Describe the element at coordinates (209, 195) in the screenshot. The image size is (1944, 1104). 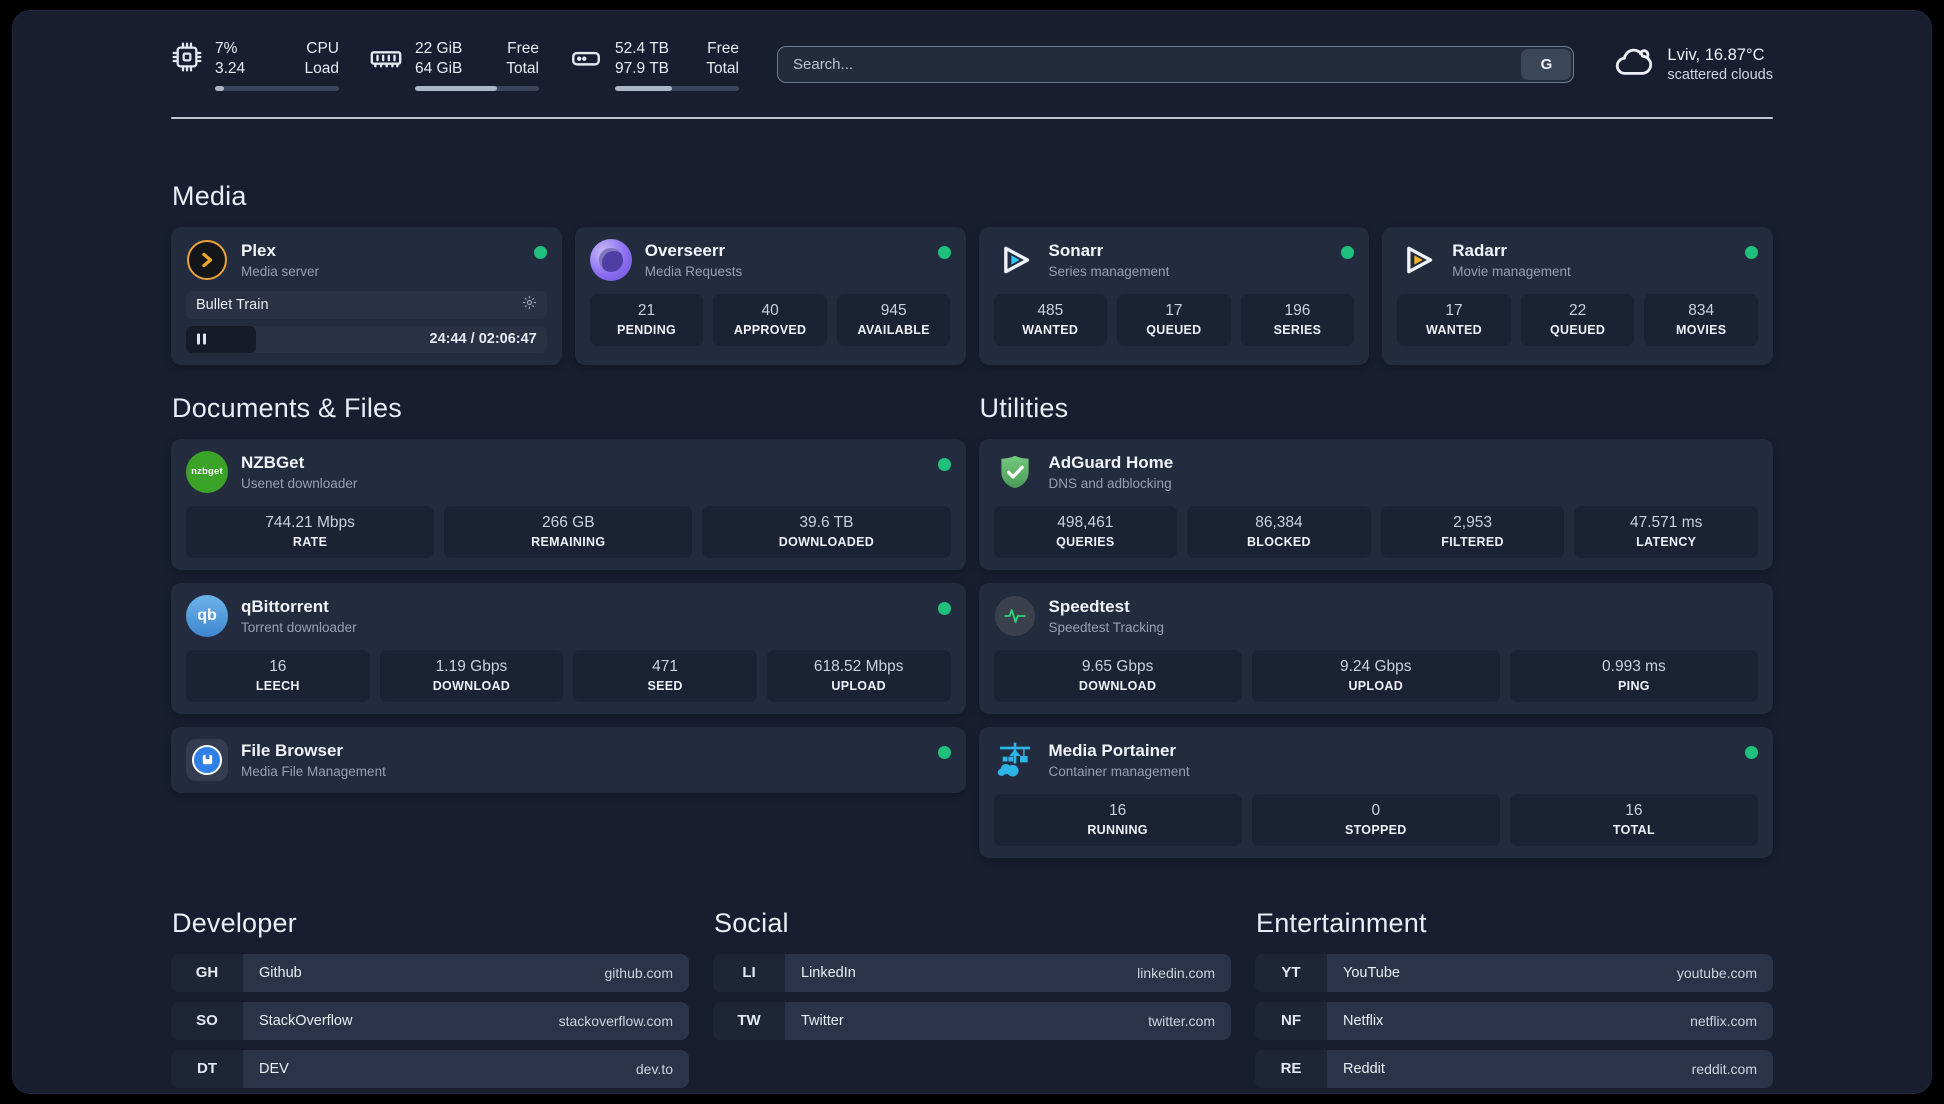
I see `section-heading-media: Media` at that location.